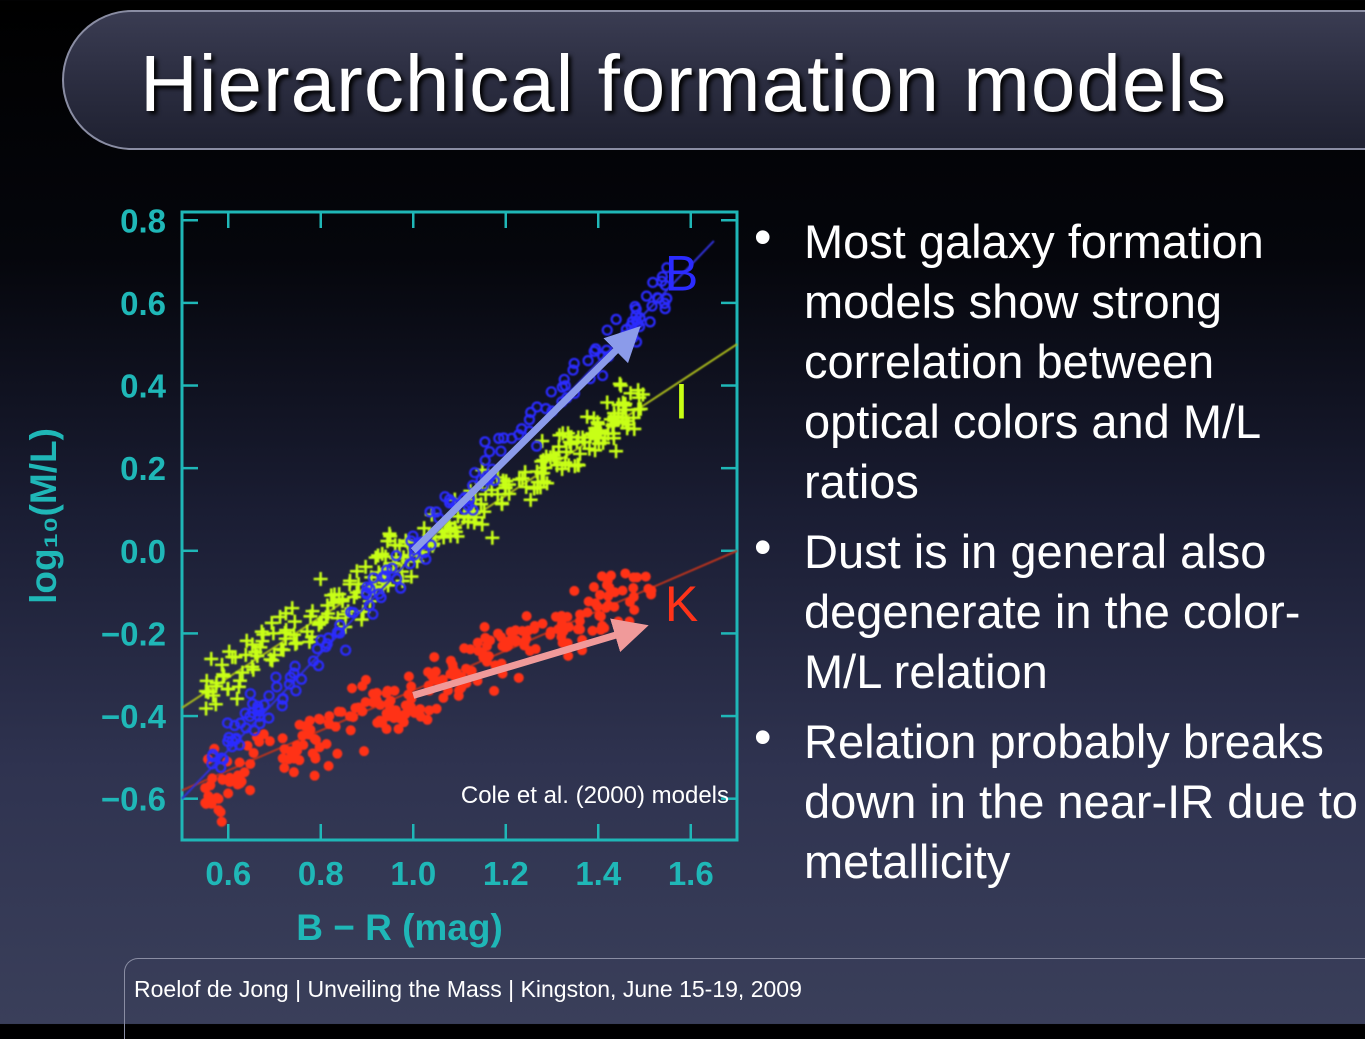  I want to click on y-tick-label: 0.4, so click(143, 386).